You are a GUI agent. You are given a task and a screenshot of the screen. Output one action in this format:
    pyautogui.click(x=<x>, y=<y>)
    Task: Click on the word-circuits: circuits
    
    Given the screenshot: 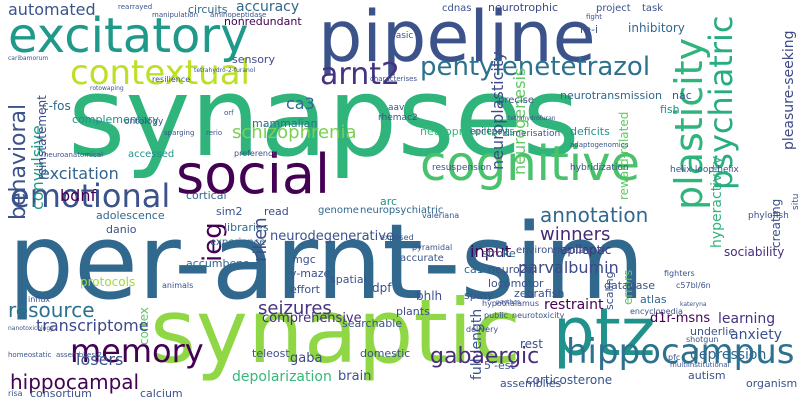 What is the action you would take?
    pyautogui.click(x=208, y=9)
    